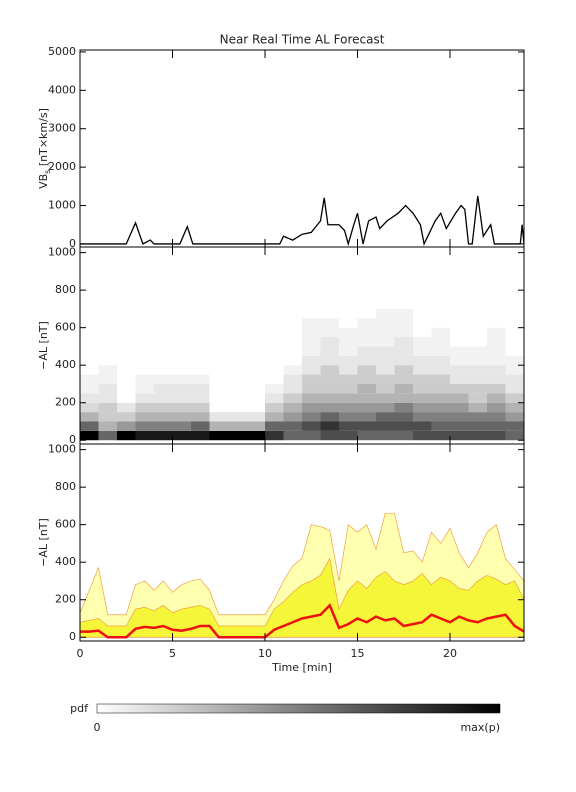 This screenshot has width=576, height=792. What do you see at coordinates (480, 727) in the screenshot?
I see `colorbar-max: max(p)` at bounding box center [480, 727].